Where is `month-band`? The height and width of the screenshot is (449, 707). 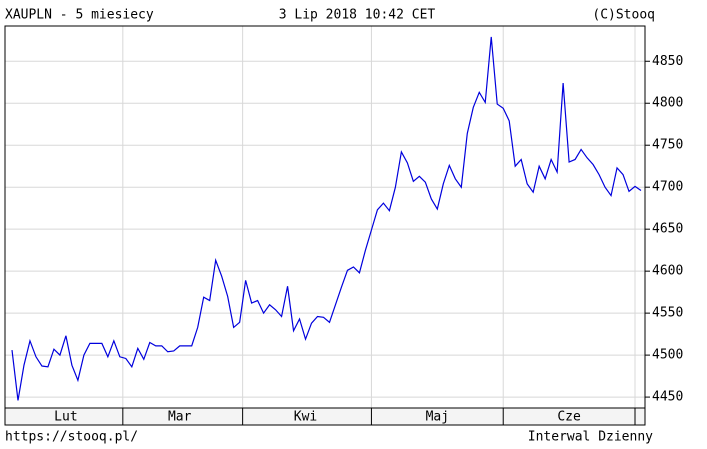
month-band is located at coordinates (325, 416).